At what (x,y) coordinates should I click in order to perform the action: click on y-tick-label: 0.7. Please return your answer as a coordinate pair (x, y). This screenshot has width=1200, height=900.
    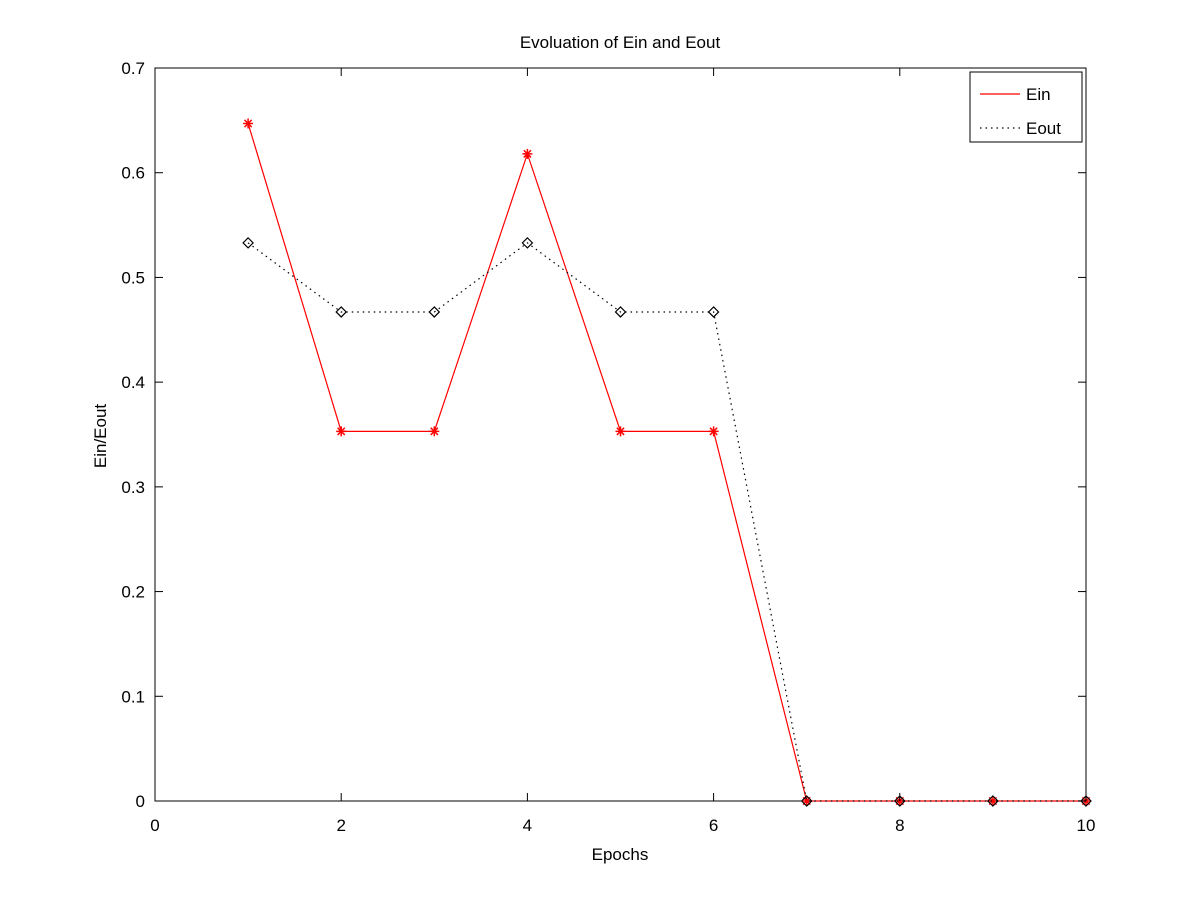
    Looking at the image, I should click on (133, 68).